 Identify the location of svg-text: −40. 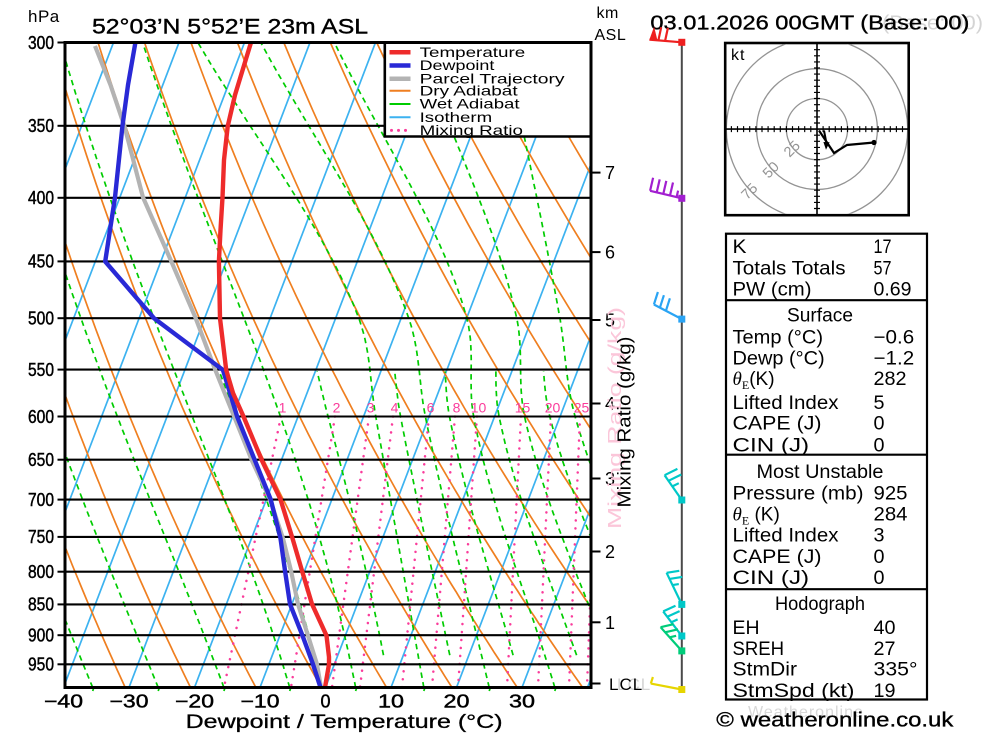
(63, 701).